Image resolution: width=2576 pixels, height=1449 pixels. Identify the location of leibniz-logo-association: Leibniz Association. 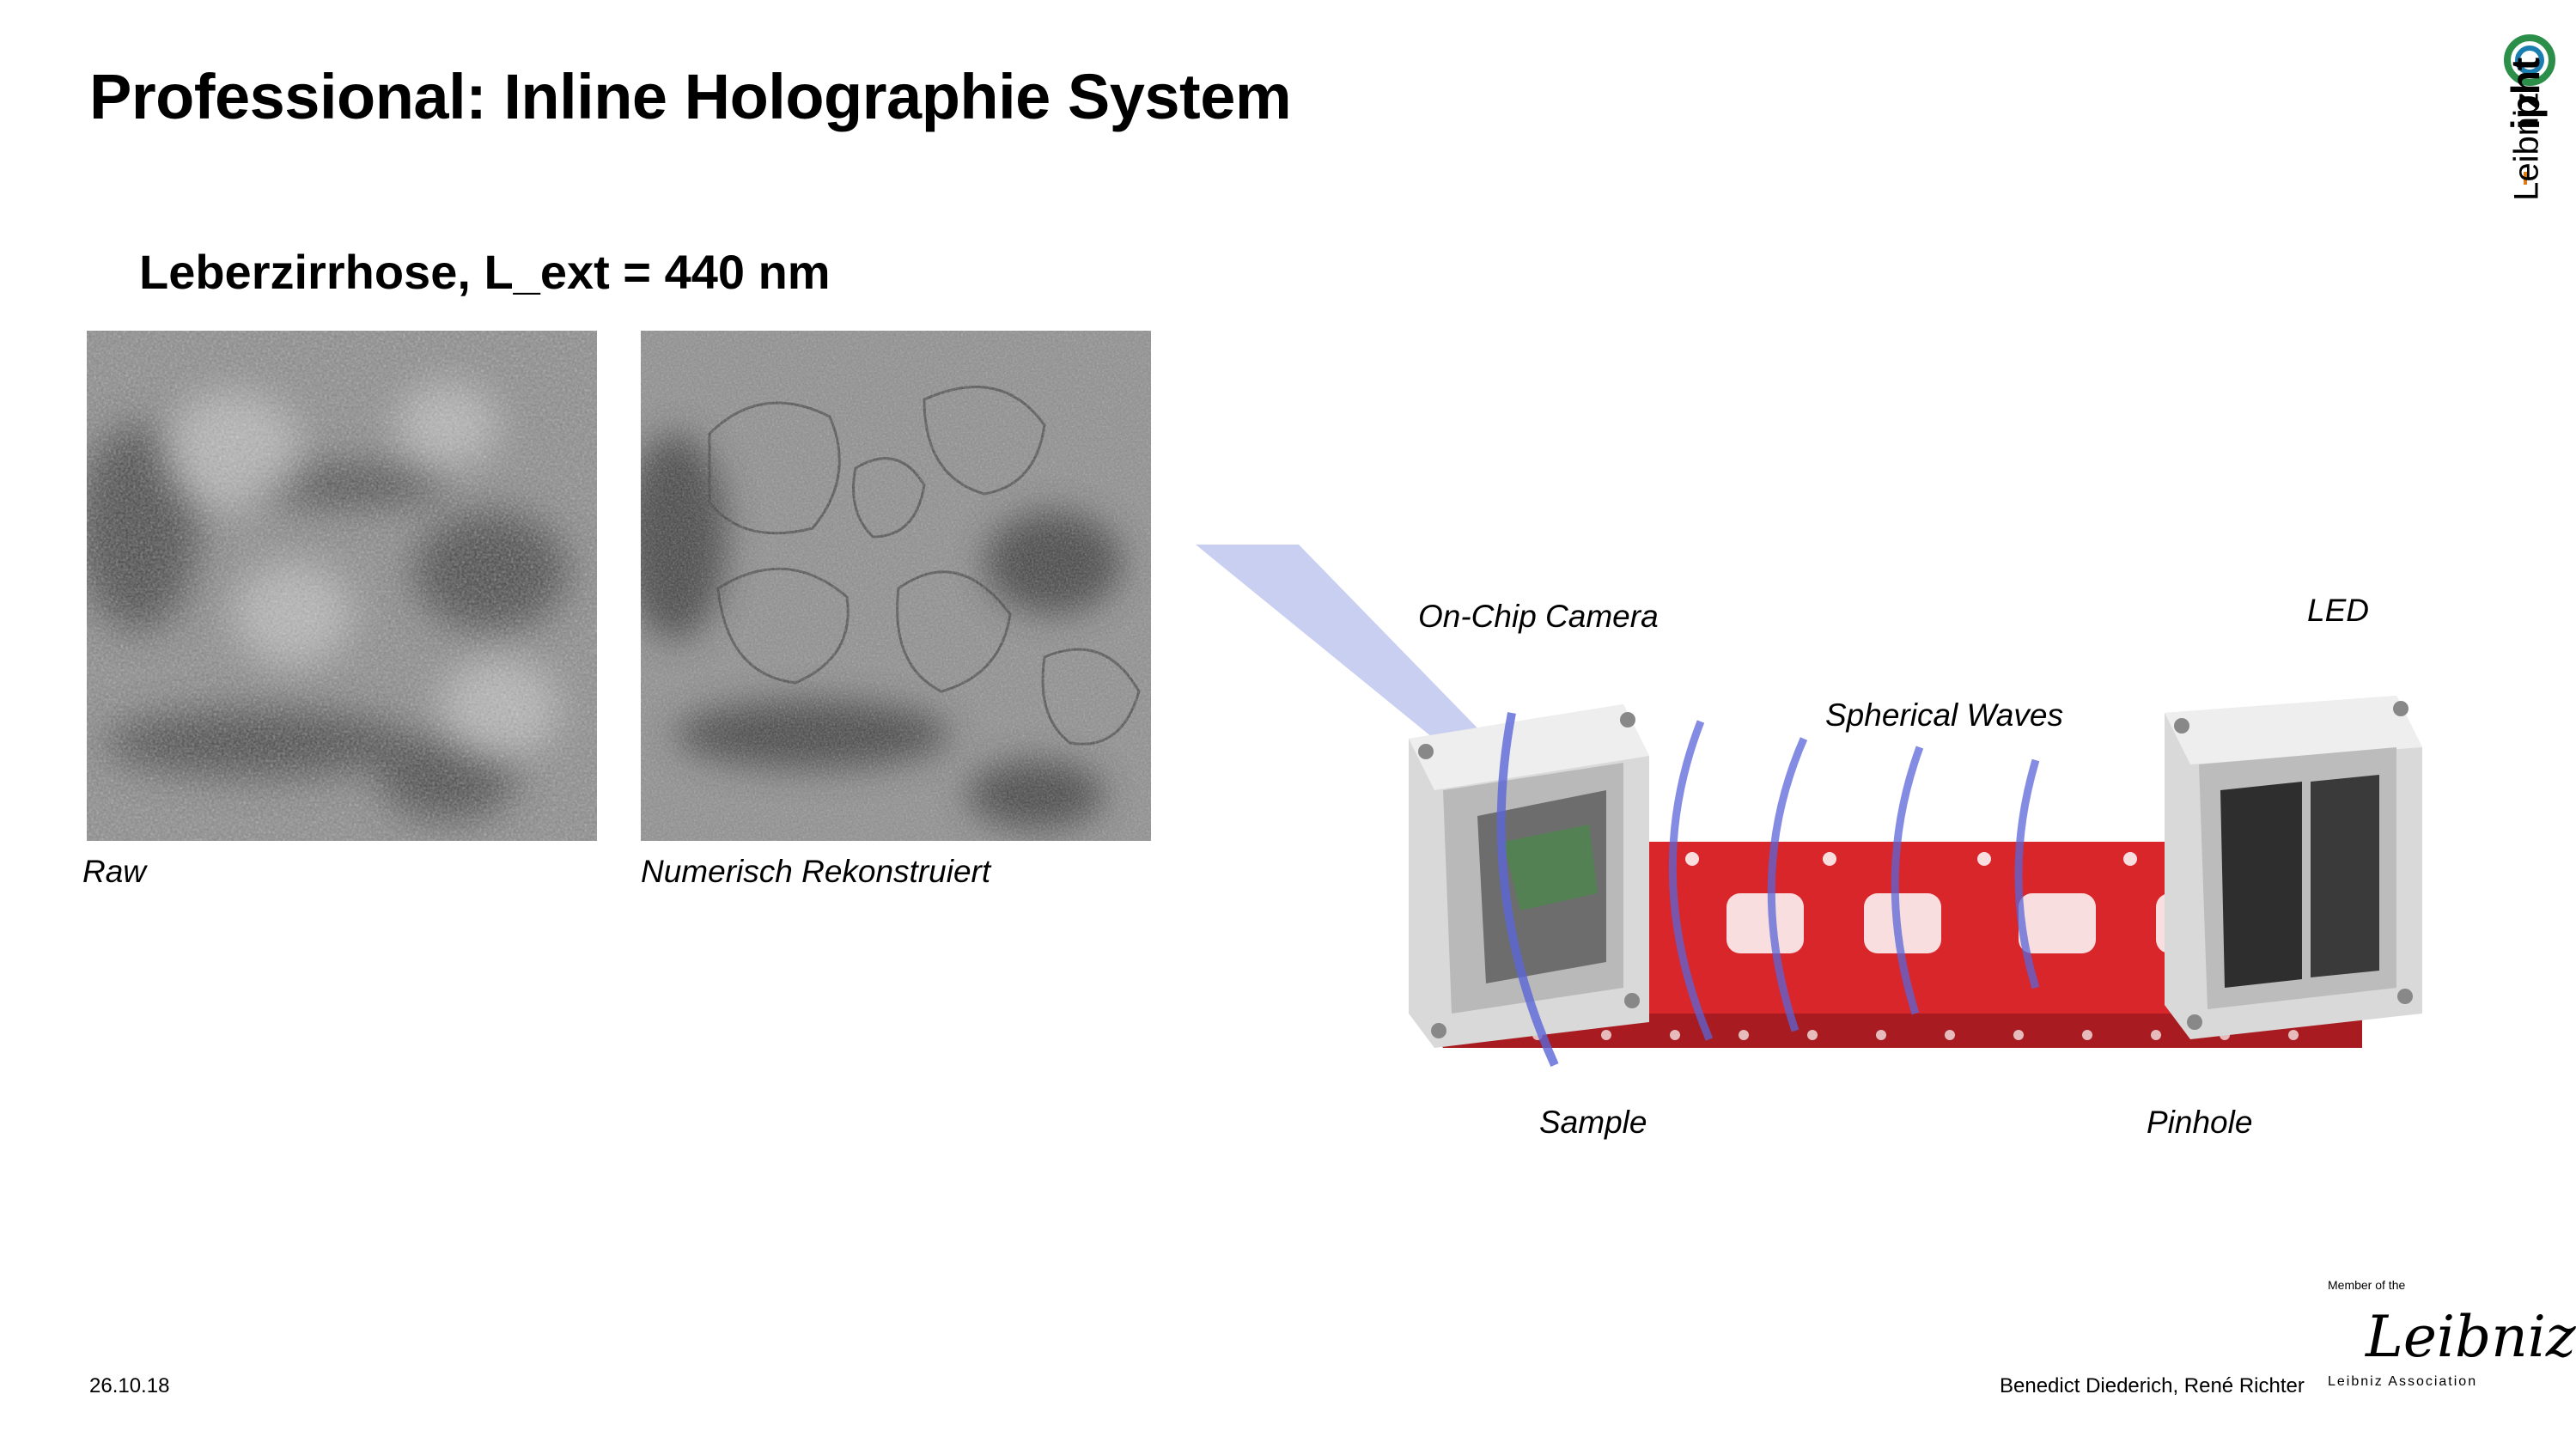
(2403, 1381).